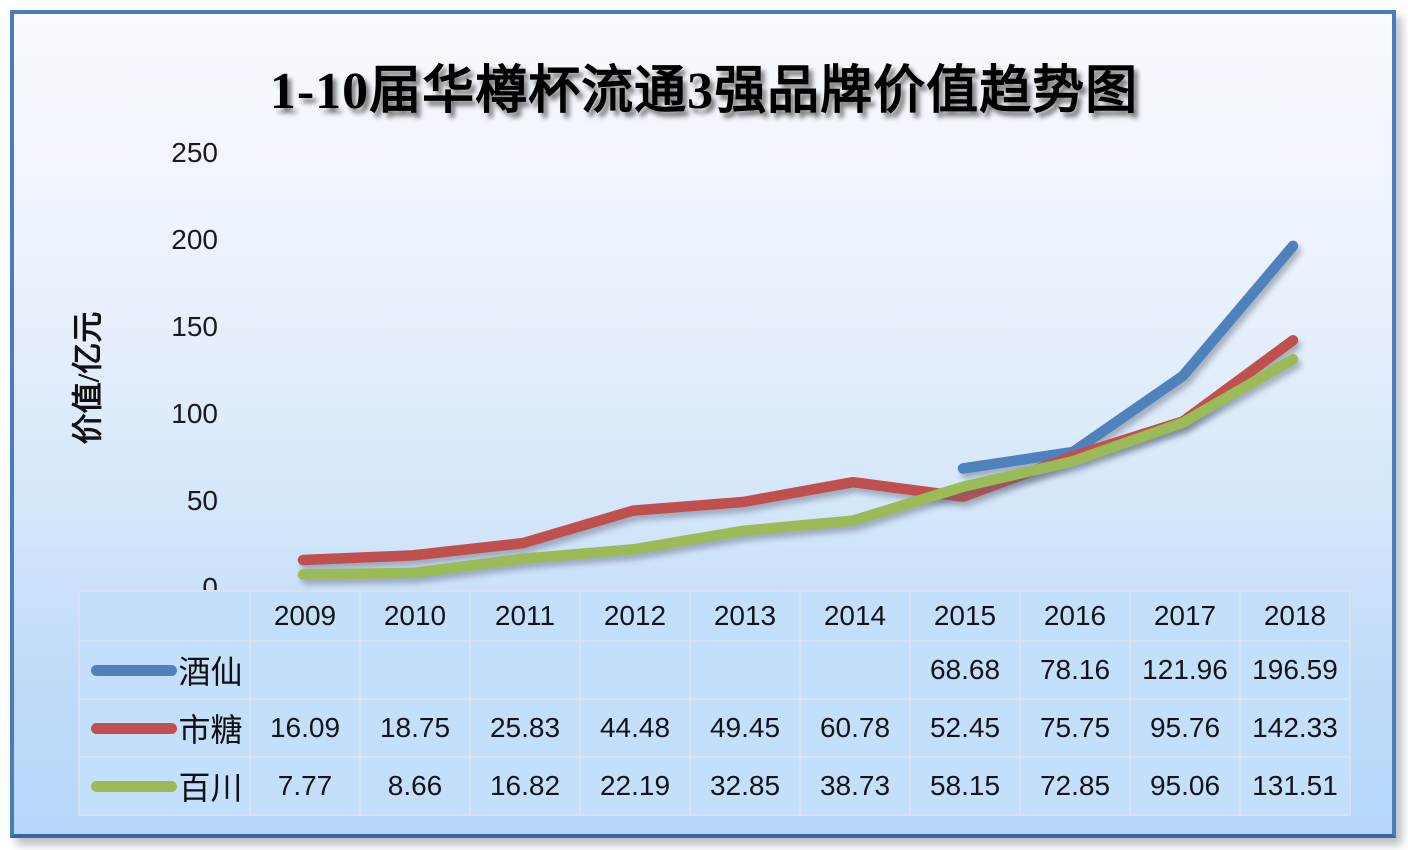  Describe the element at coordinates (525, 786) in the screenshot. I see `table-cell: 16.82` at that location.